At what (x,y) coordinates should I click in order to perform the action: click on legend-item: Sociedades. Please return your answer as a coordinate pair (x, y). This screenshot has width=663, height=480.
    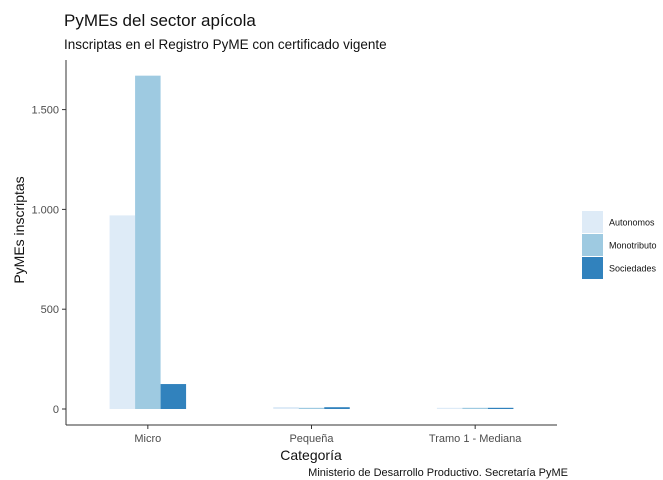
    Looking at the image, I should click on (619, 268).